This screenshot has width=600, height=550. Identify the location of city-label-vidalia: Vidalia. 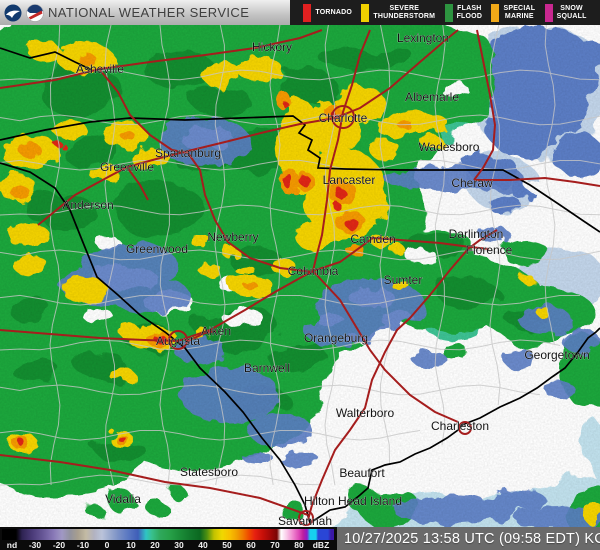
(123, 499).